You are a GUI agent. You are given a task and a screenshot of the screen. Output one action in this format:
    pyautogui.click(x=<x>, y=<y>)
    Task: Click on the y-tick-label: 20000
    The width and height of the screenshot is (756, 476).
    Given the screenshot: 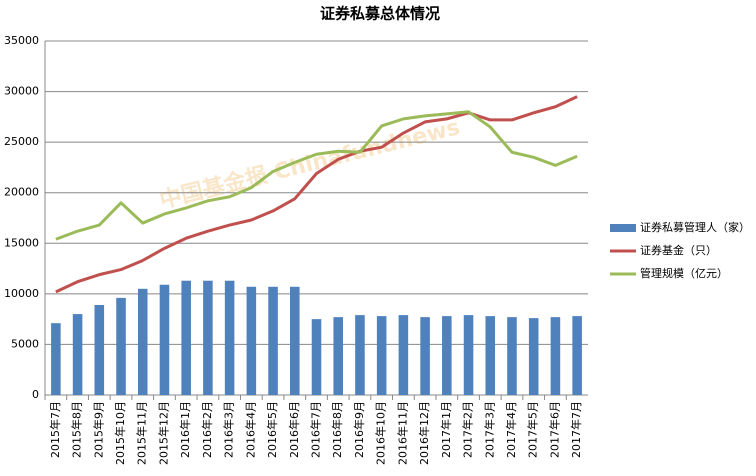 What is the action you would take?
    pyautogui.click(x=21, y=192)
    